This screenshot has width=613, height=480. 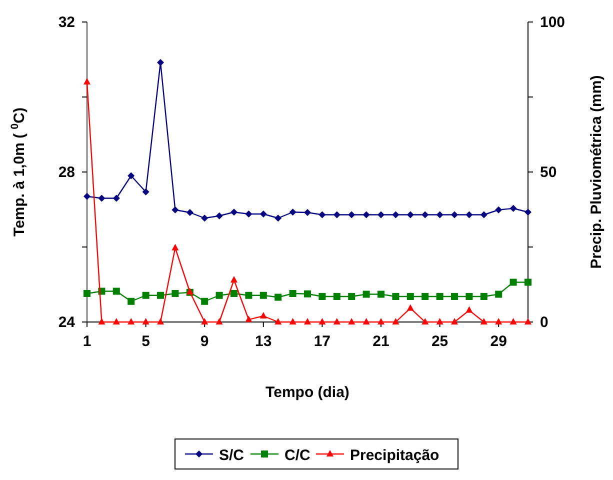 I want to click on x-tick-label: 29, so click(x=498, y=341).